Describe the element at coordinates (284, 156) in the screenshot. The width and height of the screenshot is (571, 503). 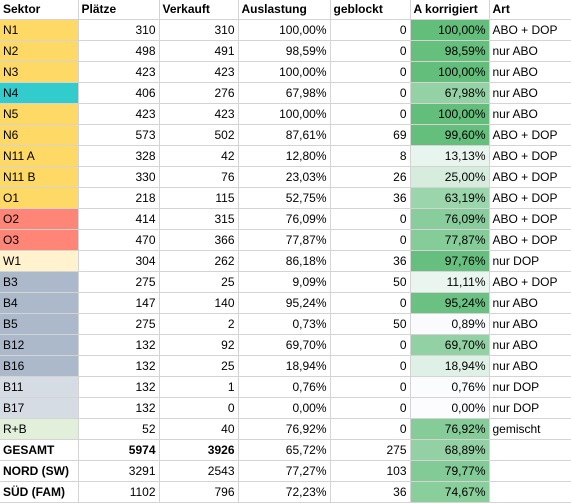
I see `cell-auslastung: 12,80%` at that location.